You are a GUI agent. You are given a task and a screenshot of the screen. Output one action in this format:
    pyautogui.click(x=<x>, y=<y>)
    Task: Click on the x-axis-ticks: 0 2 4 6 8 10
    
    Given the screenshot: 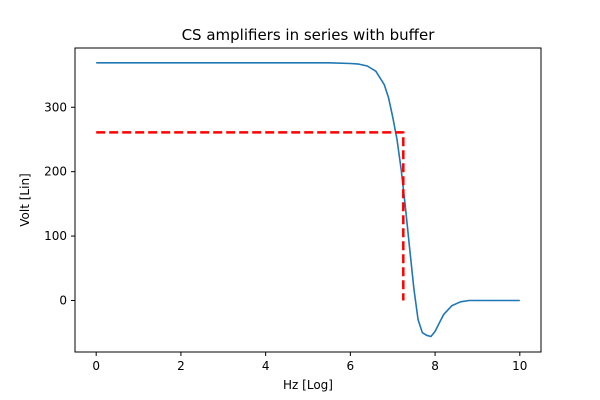 What is the action you would take?
    pyautogui.click(x=309, y=362)
    